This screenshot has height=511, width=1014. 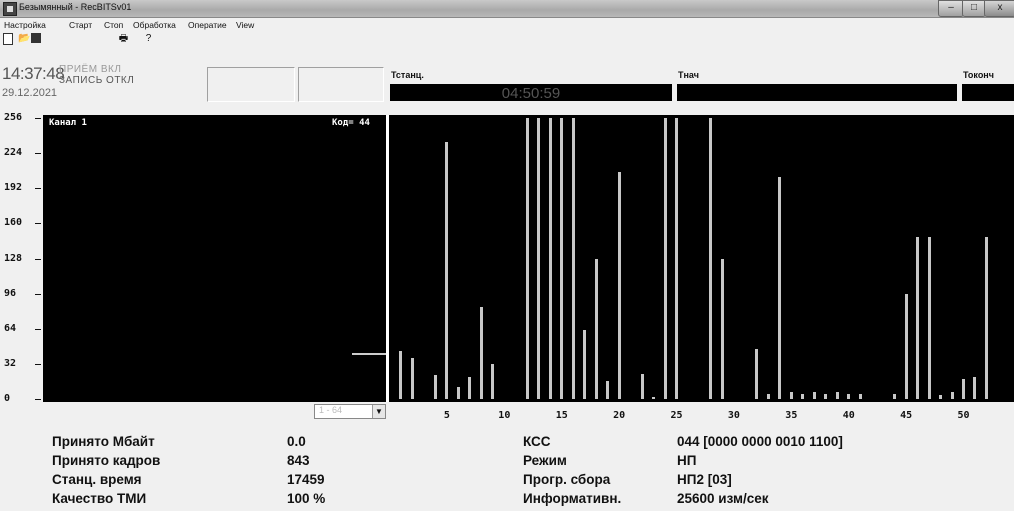 I want to click on y-tick-label: 256, so click(x=13, y=117).